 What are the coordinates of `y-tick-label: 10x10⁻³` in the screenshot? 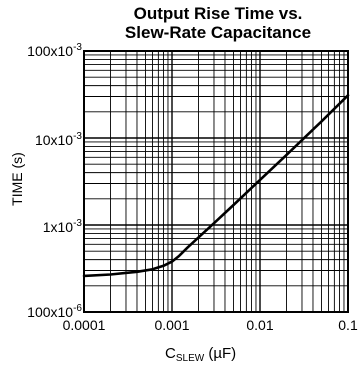 It's located at (58, 139).